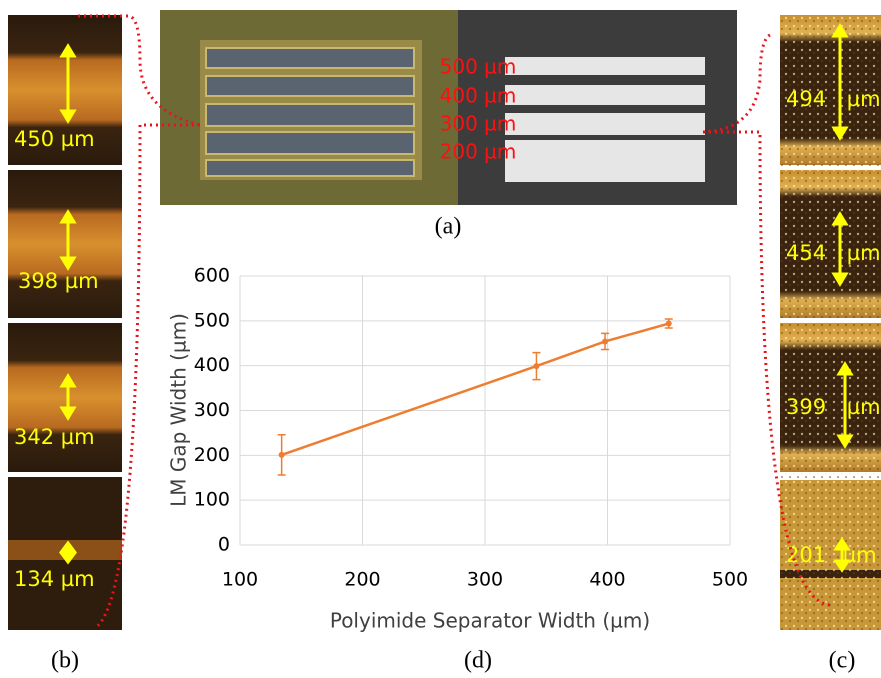 The image size is (881, 678). What do you see at coordinates (54, 437) in the screenshot?
I see `measurement: 342 µm` at bounding box center [54, 437].